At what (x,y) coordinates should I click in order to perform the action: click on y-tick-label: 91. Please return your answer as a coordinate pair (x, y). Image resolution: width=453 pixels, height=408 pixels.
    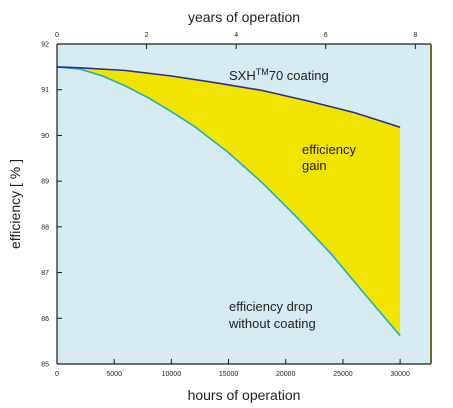
    Looking at the image, I should click on (45, 90).